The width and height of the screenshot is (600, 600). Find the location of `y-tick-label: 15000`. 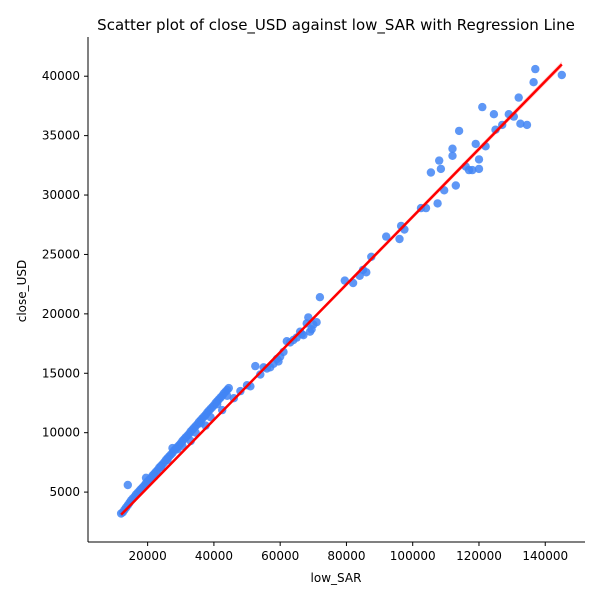

y-tick-label: 15000 is located at coordinates (61, 373).